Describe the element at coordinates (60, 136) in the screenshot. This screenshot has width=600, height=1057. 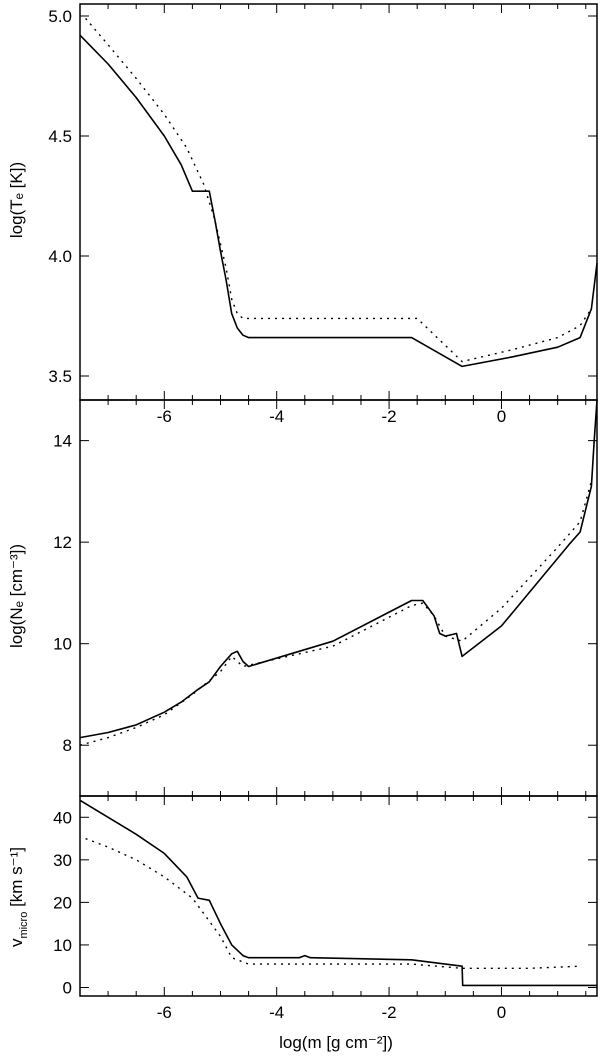
I see `temperature-ytick-label: 4.5` at that location.